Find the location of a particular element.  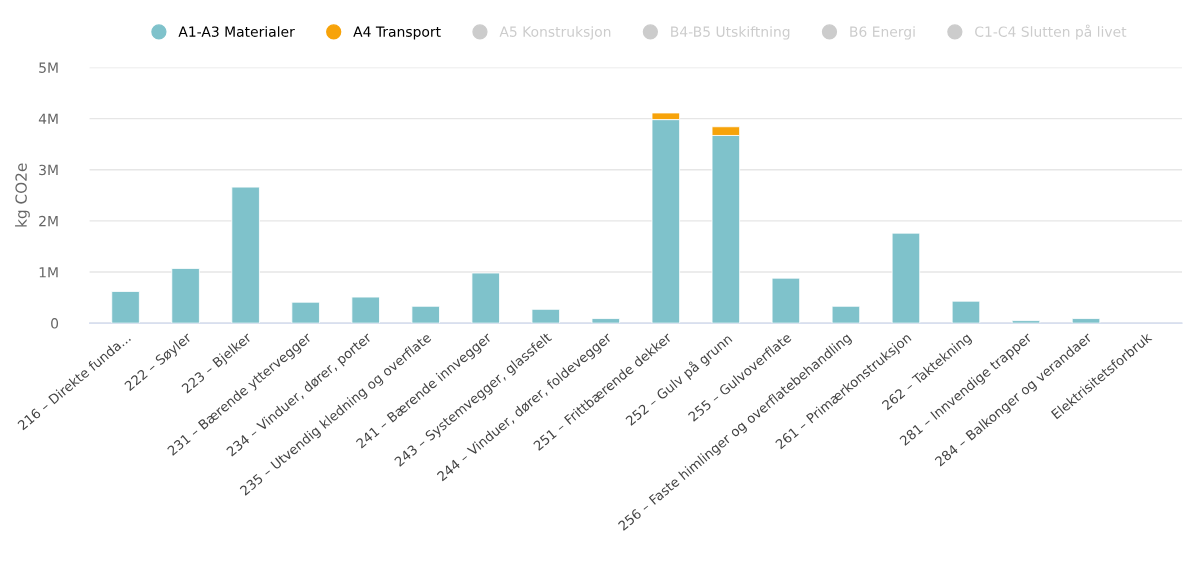

y-tick-label: 2M is located at coordinates (48, 221).